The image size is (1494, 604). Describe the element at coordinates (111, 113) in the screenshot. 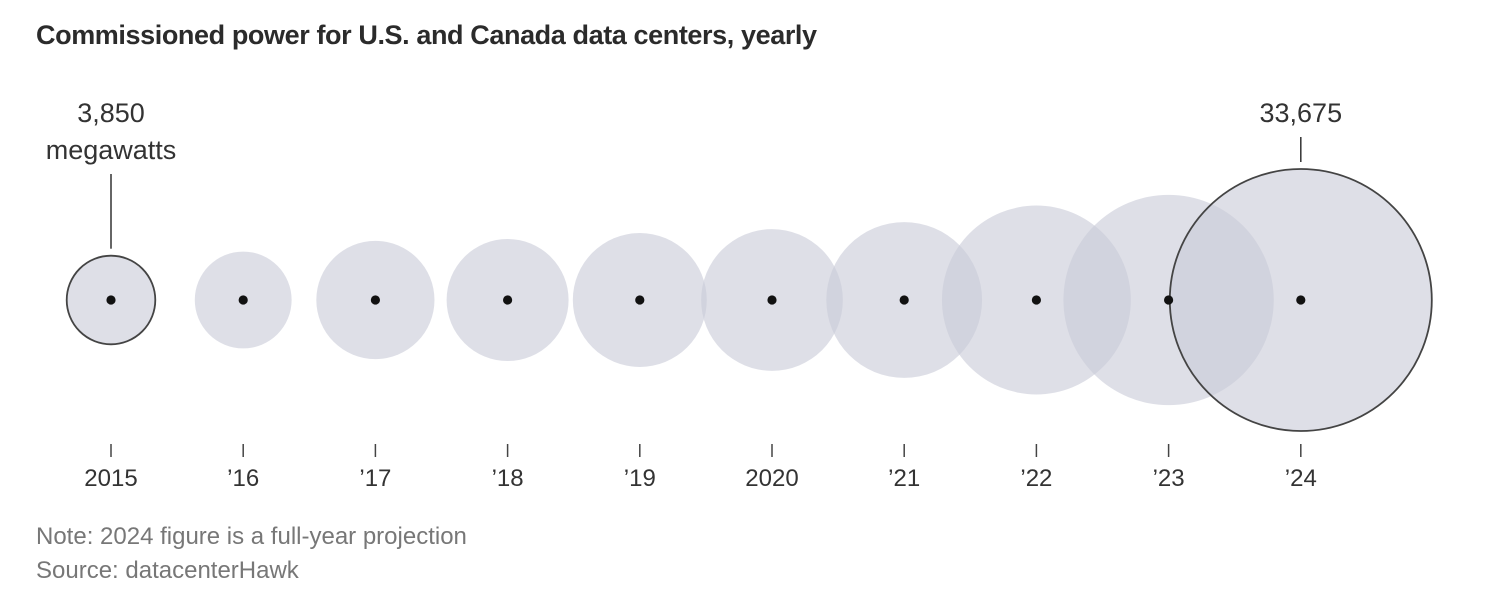

I see `annotation-0-line-0: 3,850` at that location.